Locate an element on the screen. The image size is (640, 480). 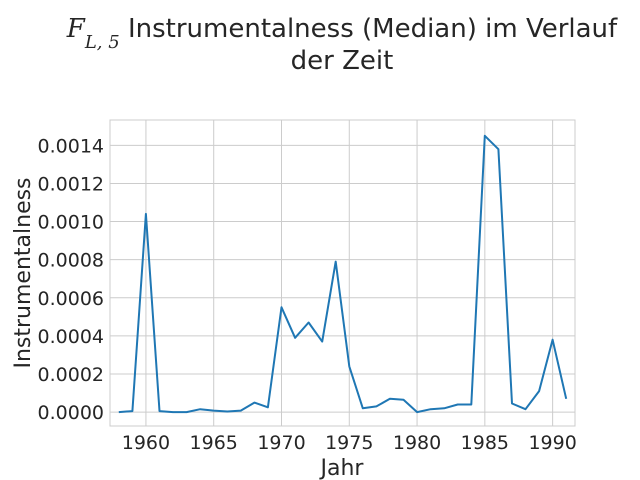
x-tick-label: 1970 is located at coordinates (281, 443).